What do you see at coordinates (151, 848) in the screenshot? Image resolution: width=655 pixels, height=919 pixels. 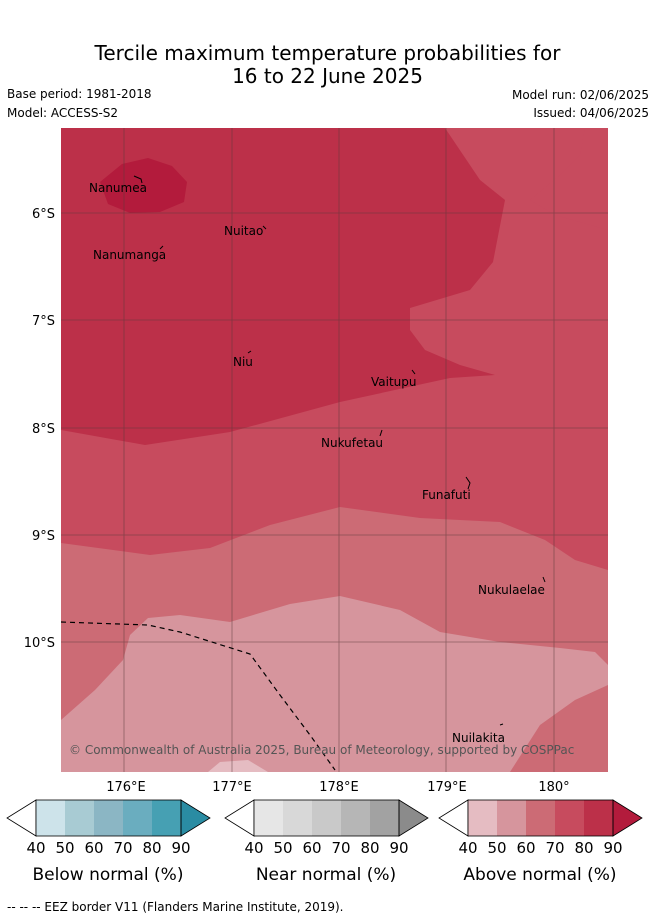 I see `colorbar-below-tick-80: 80` at bounding box center [151, 848].